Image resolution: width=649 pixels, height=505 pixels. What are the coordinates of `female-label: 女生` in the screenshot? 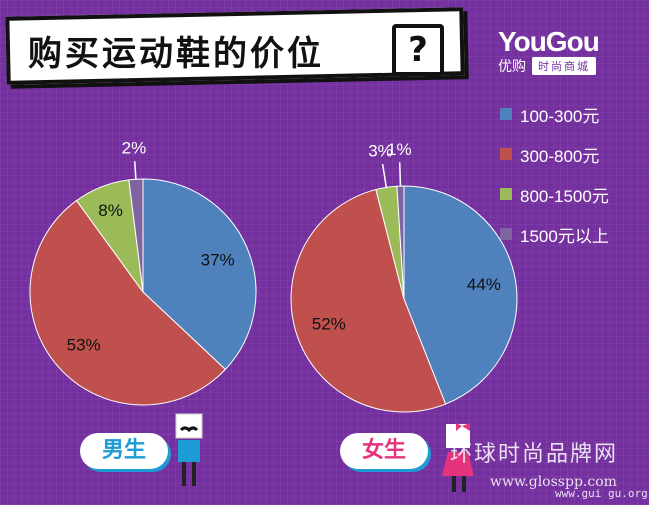 It's located at (384, 451).